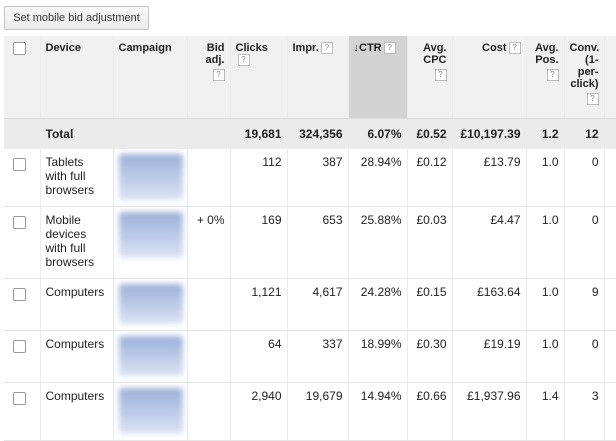 The width and height of the screenshot is (616, 441). I want to click on clicks-cell: 112, so click(259, 178).